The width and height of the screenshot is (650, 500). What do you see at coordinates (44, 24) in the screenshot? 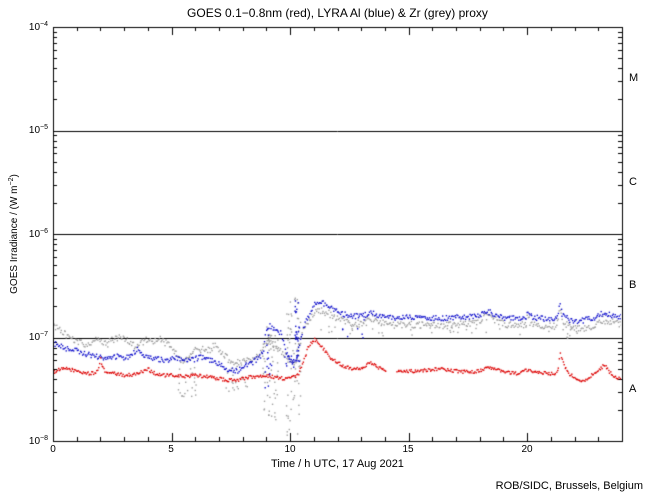
I see `y-tick-exponent: −4` at bounding box center [44, 24].